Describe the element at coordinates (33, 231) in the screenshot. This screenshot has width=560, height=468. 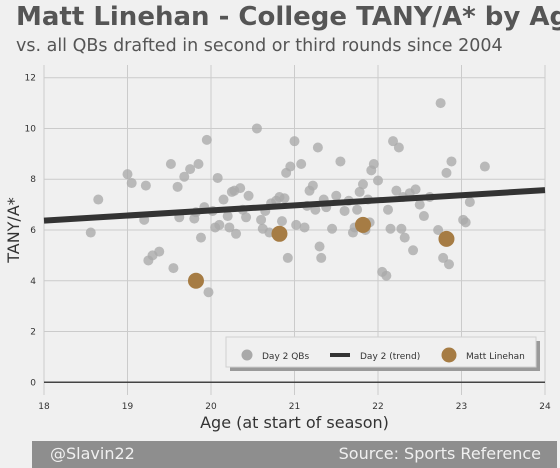
I see `y-tick-label: 6` at that location.